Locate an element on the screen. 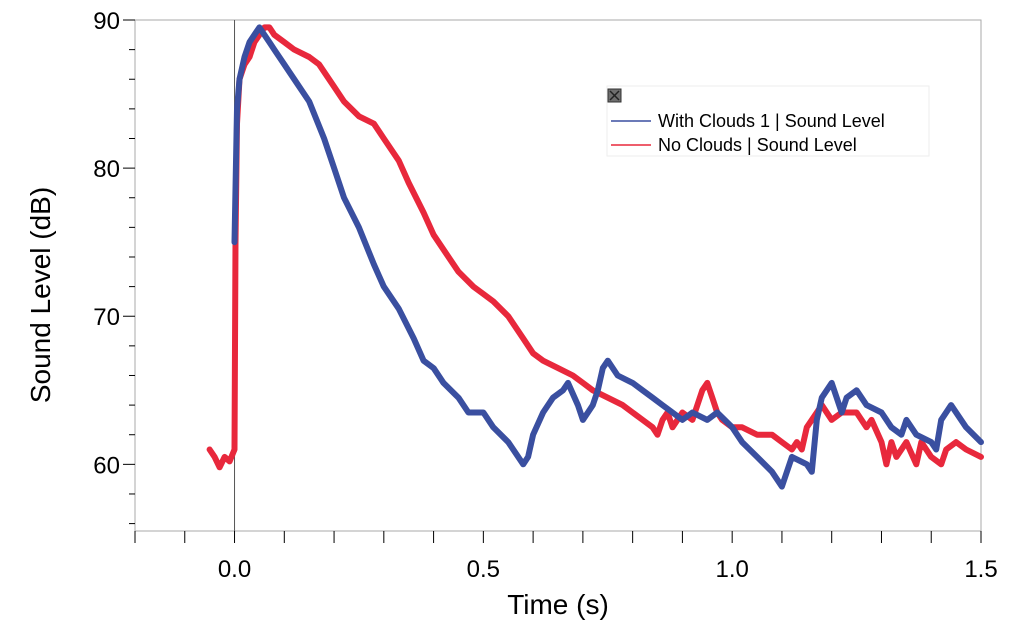  x-tick-label: 0.0 is located at coordinates (234, 569).